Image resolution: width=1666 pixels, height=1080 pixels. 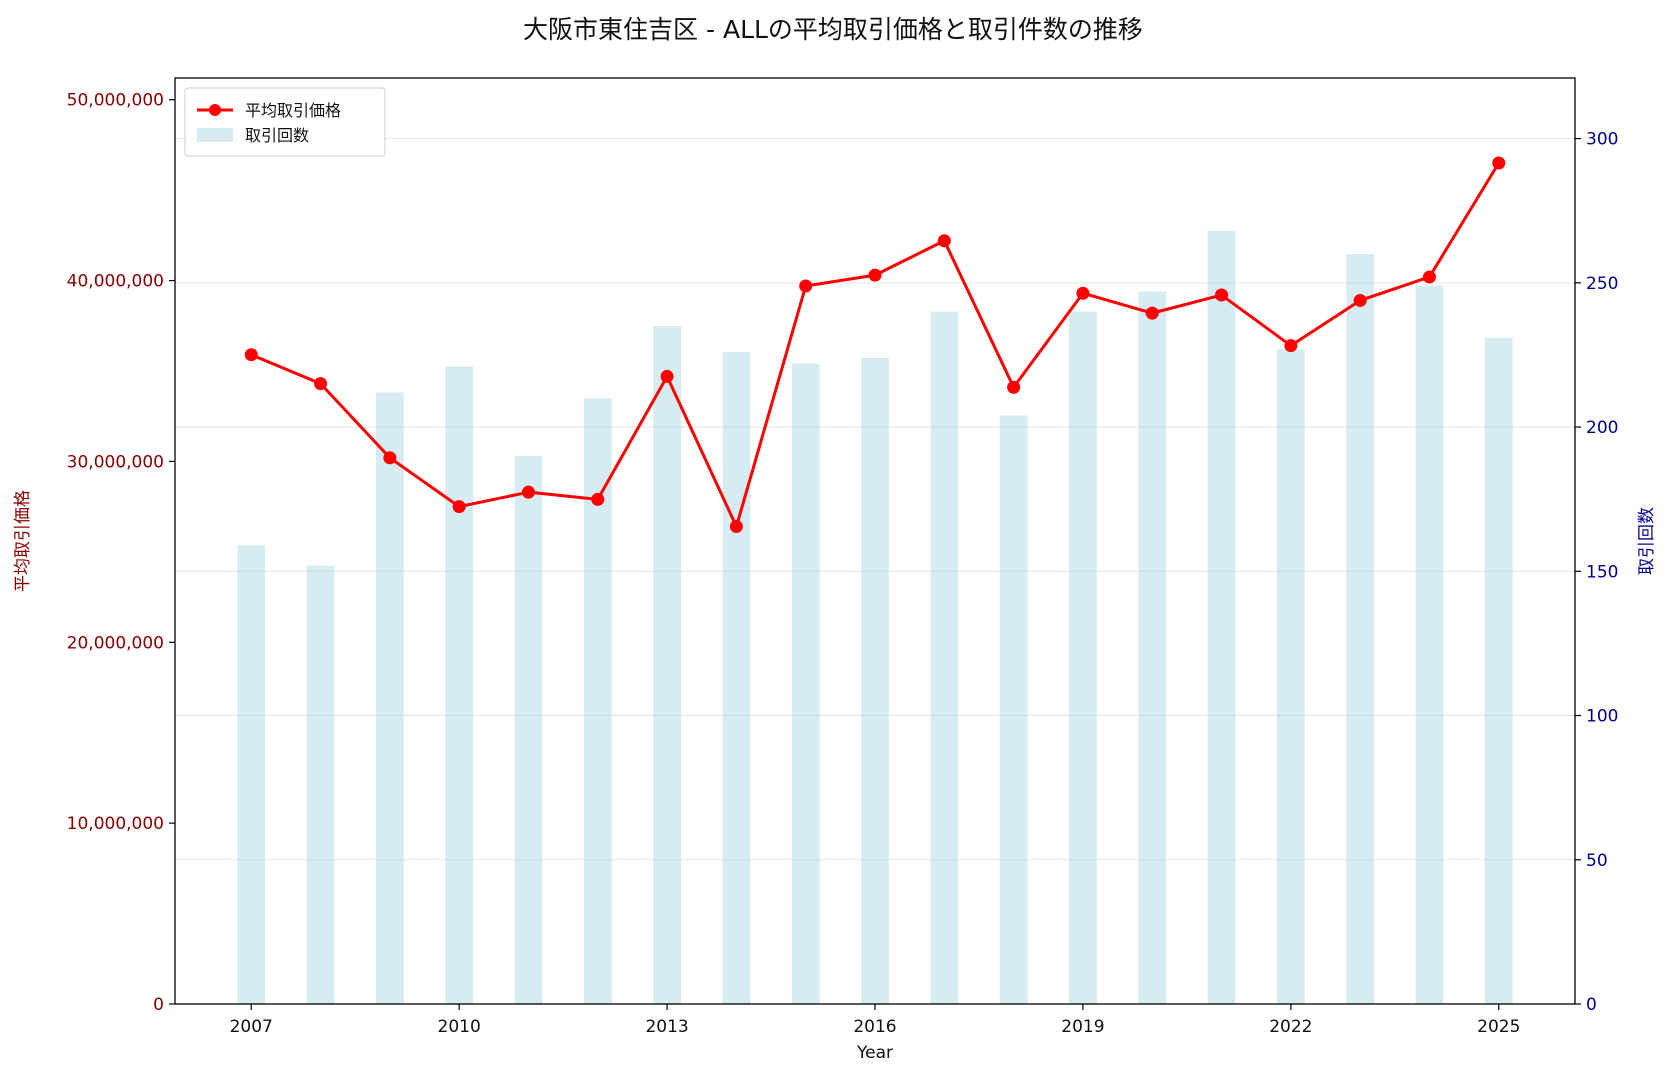 What do you see at coordinates (833, 29) in the screenshot?
I see `chart-title: 大阪市東住吉区 - ALLの平均取引価格と取引件数の推移` at bounding box center [833, 29].